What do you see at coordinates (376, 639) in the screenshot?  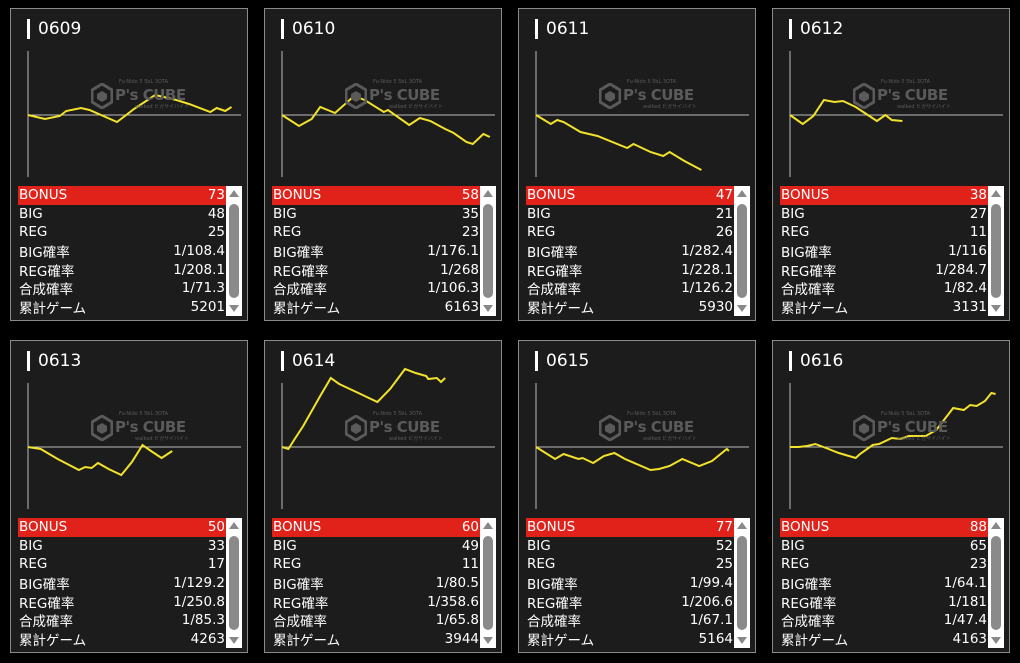 I see `stats-row-games: 累計ゲーム 3944` at bounding box center [376, 639].